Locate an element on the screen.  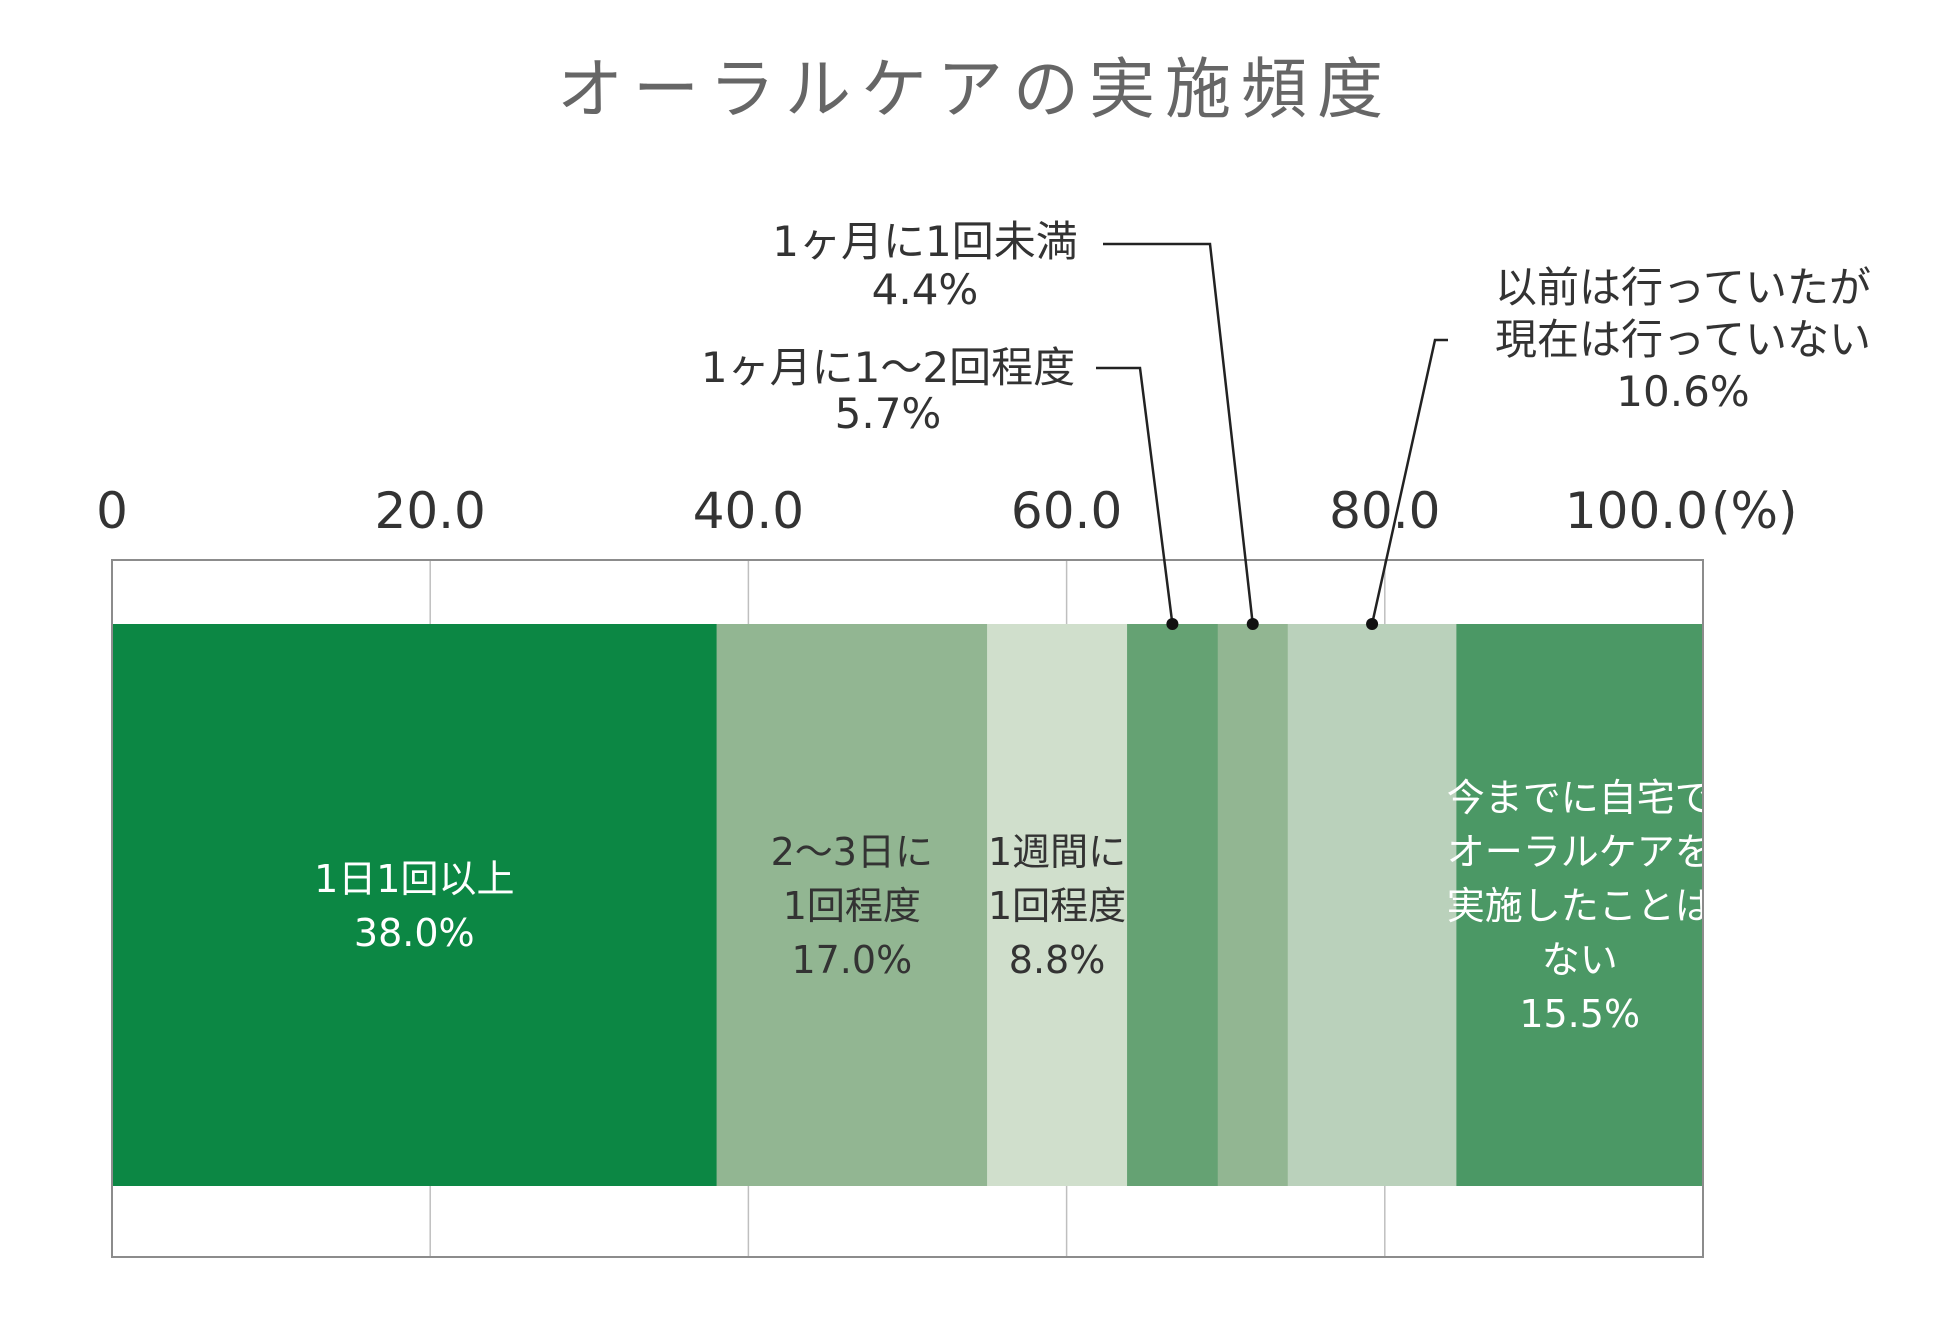
callout-label: 5.7% is located at coordinates (888, 413).